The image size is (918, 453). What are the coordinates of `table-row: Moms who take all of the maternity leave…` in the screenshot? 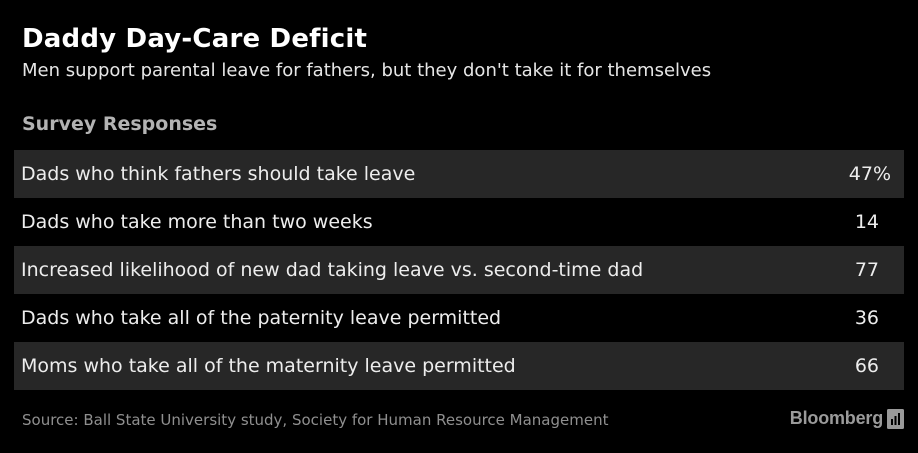 It's located at (459, 366).